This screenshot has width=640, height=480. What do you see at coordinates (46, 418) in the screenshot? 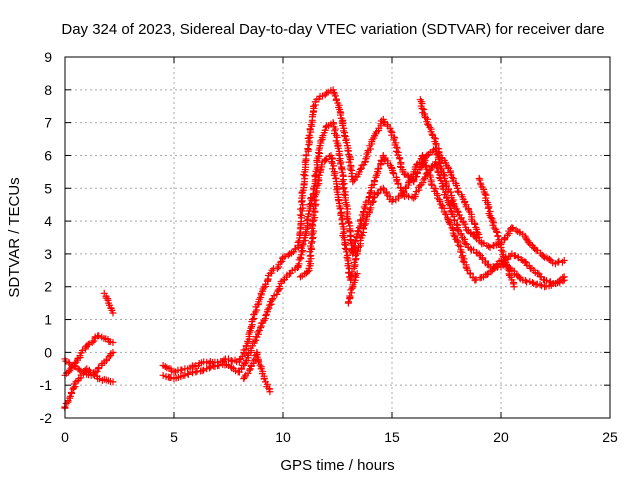
I see `y-tick-label: -2` at bounding box center [46, 418].